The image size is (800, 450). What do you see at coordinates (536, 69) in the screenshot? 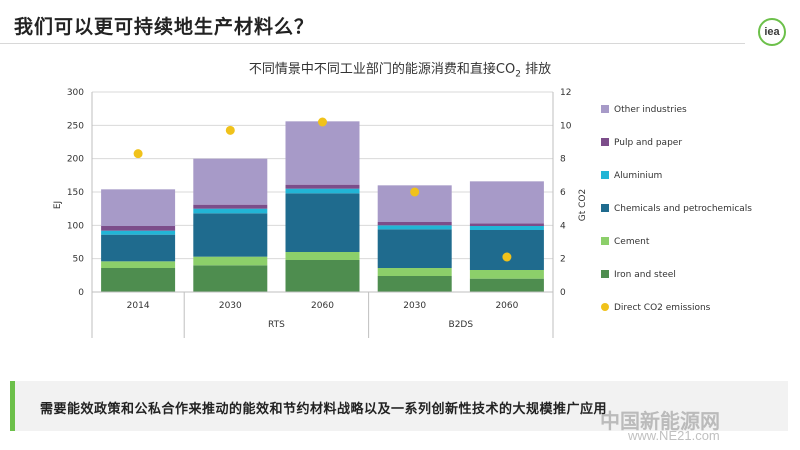
I see `chart-title-suffix: 排放` at bounding box center [536, 69].